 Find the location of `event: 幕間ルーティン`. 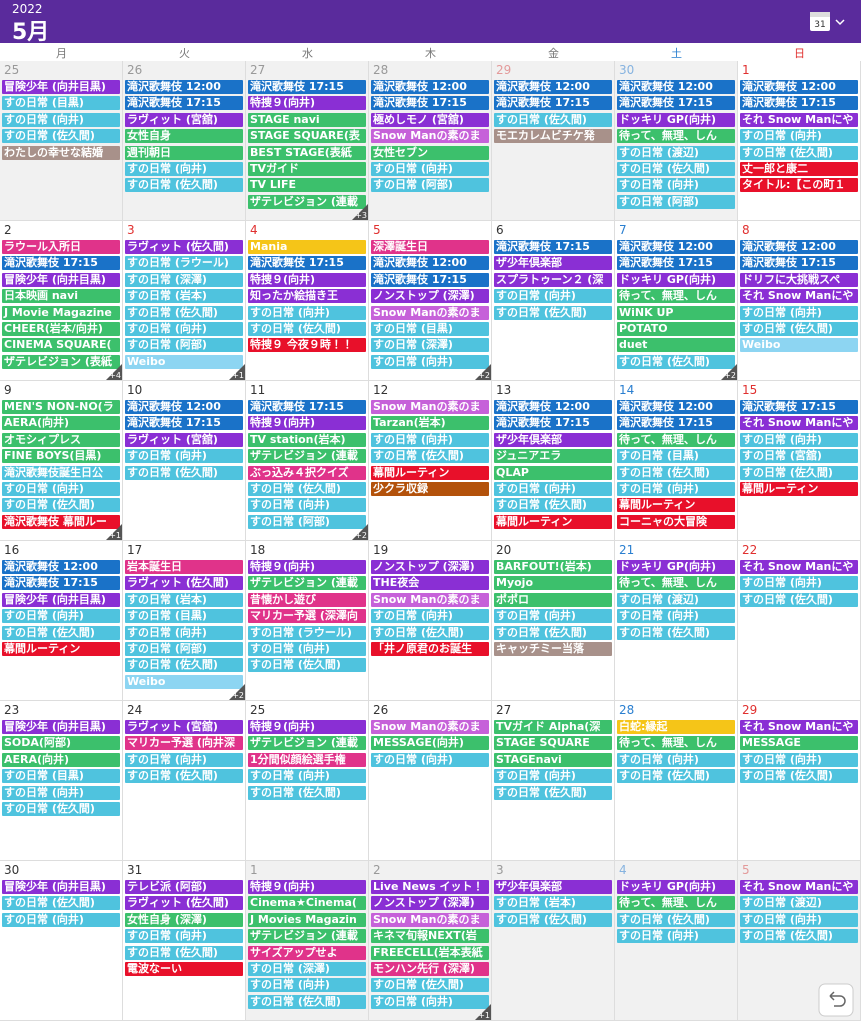

event: 幕間ルーティン is located at coordinates (799, 489).